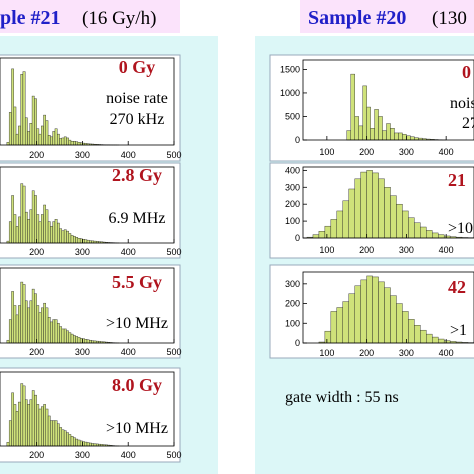  I want to click on rate-annotation: 6.9 MHz, so click(137, 218).